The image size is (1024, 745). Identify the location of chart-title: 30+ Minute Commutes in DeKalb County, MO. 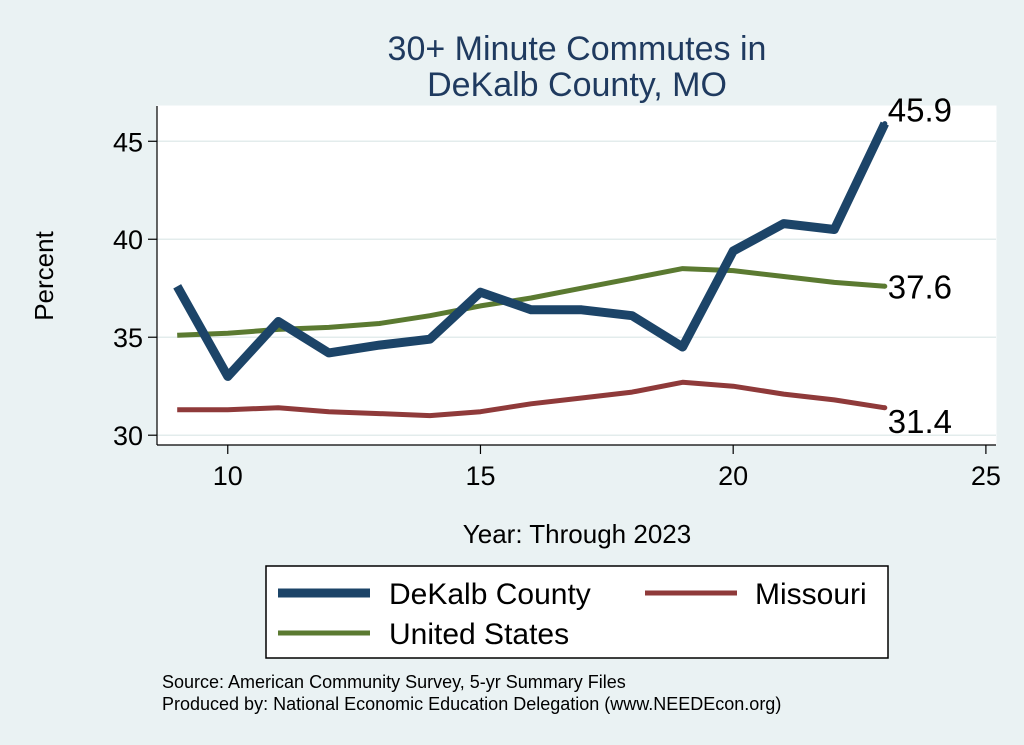
(577, 67).